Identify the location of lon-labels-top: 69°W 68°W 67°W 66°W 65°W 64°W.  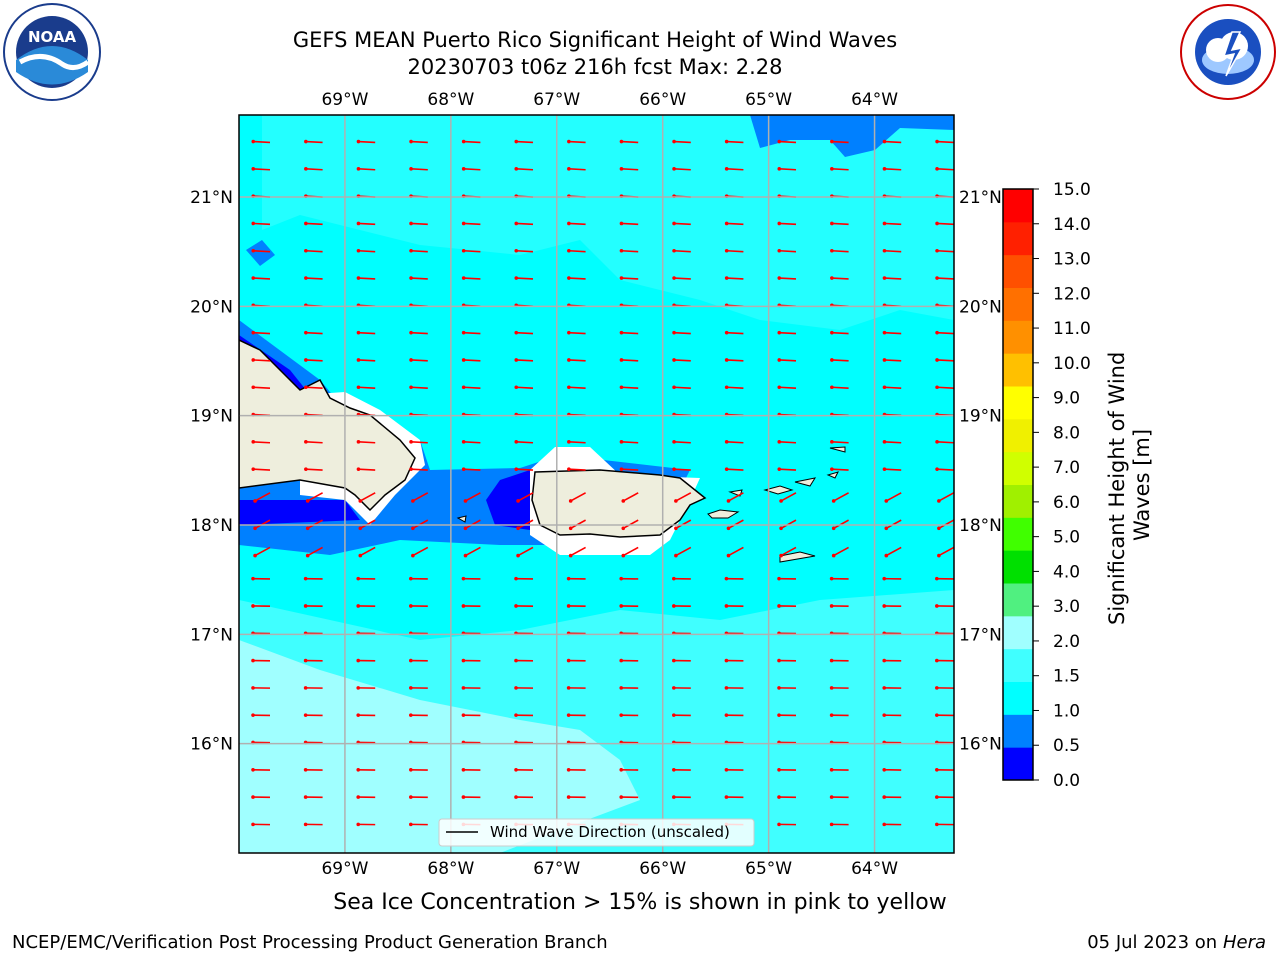
(609, 100).